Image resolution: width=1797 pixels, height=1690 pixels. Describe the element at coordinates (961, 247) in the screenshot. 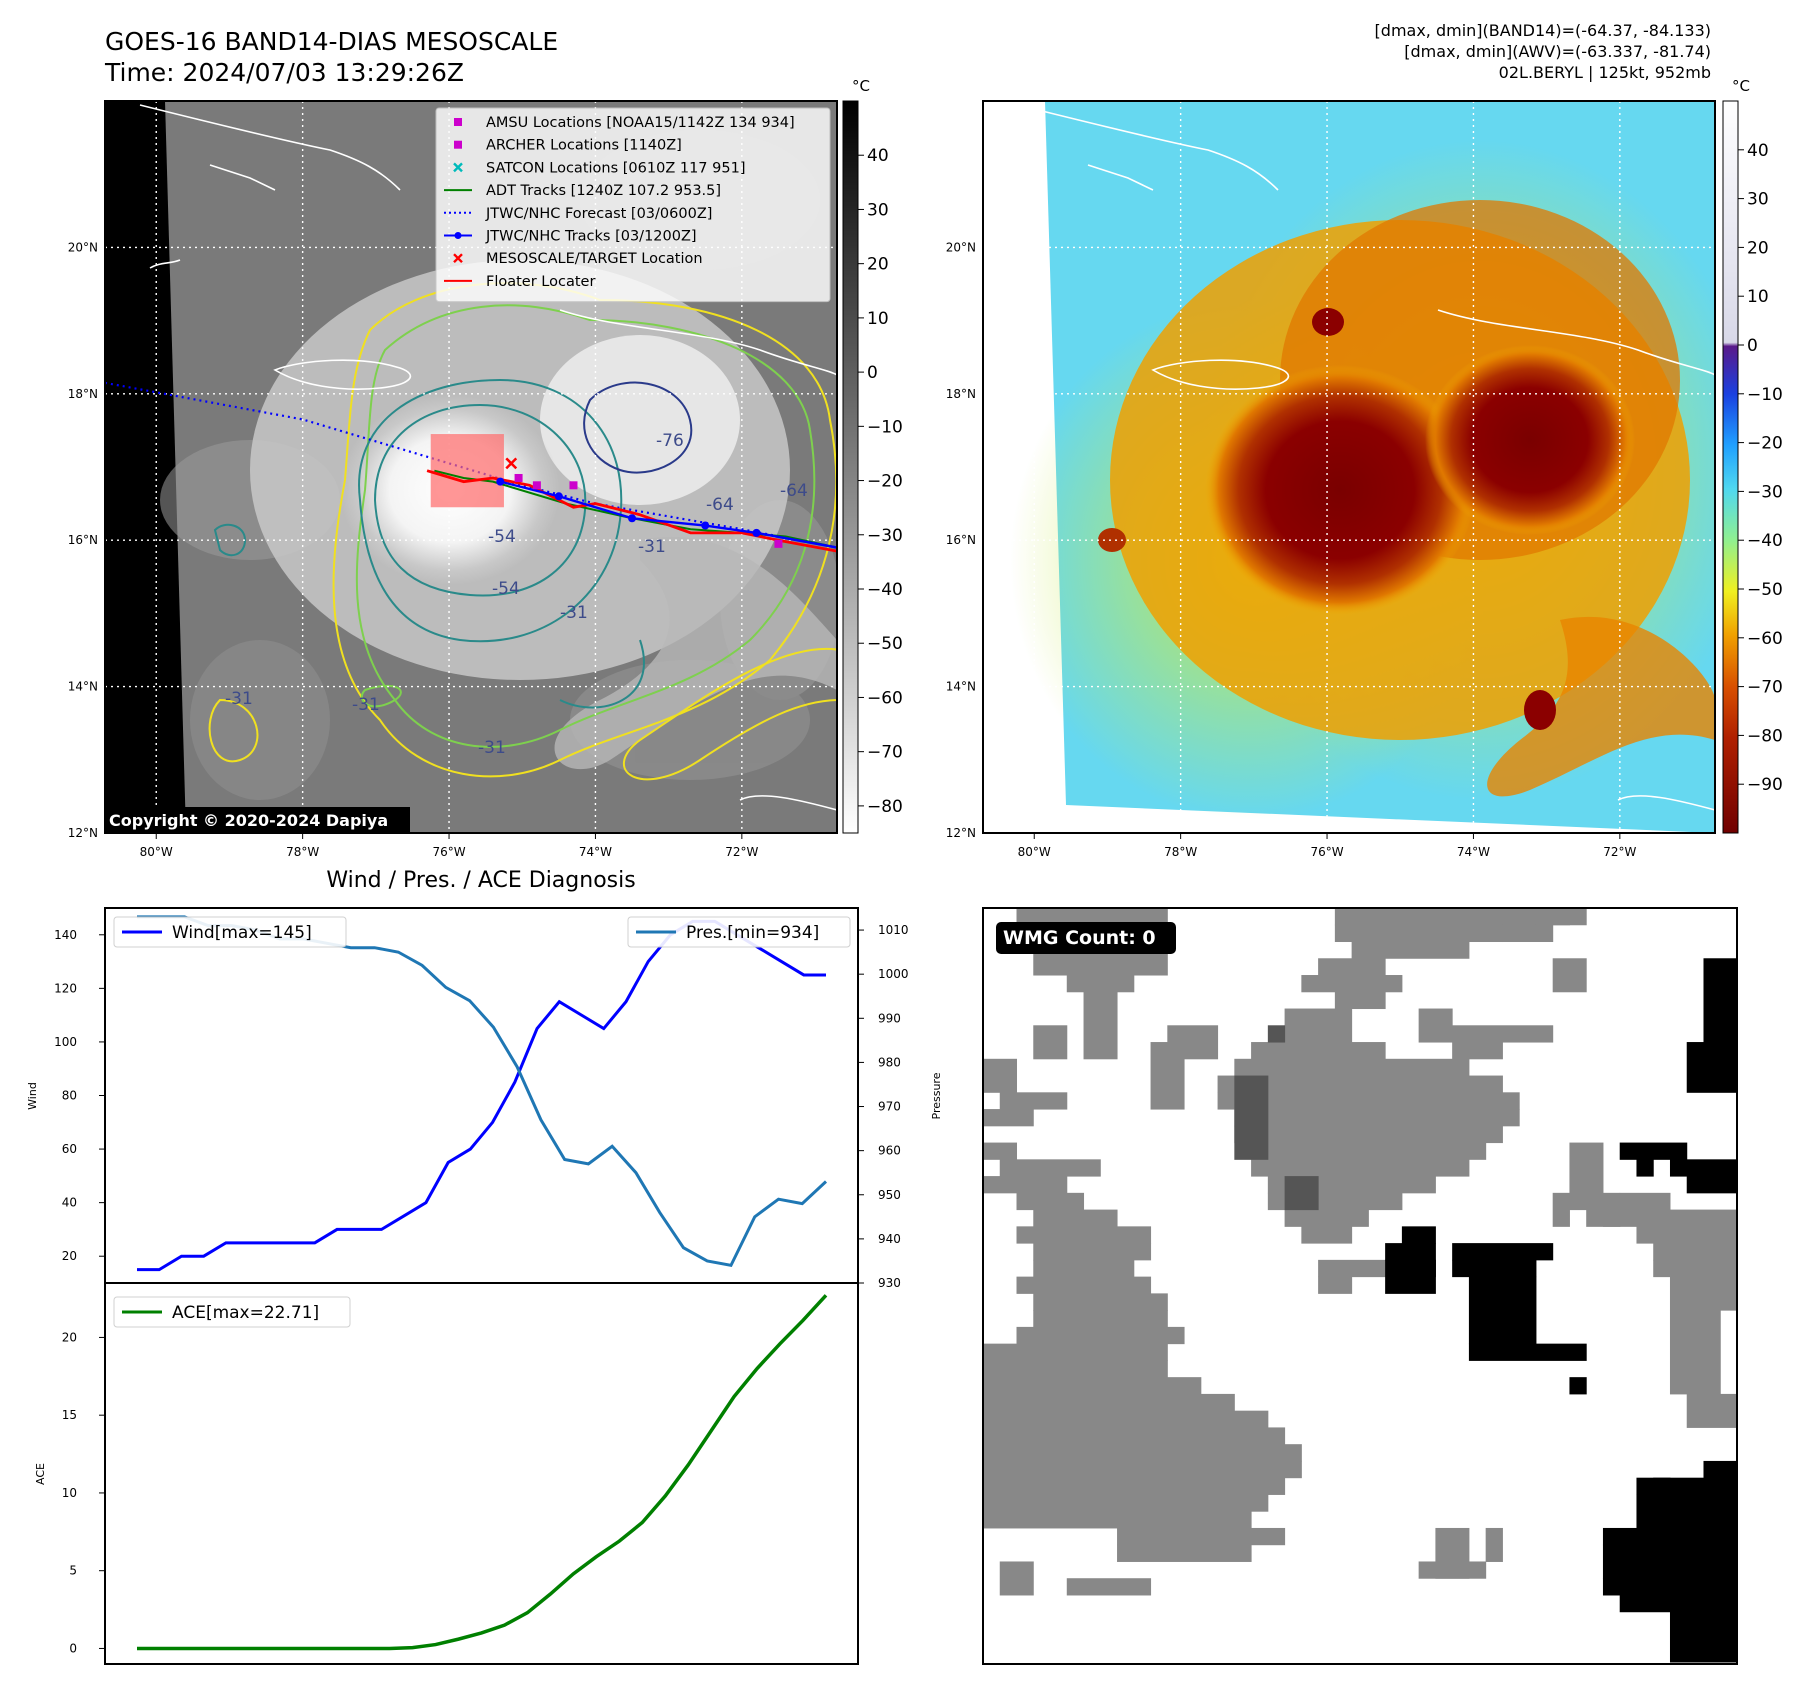

I see `tick-label-lat-right: 20°N` at that location.